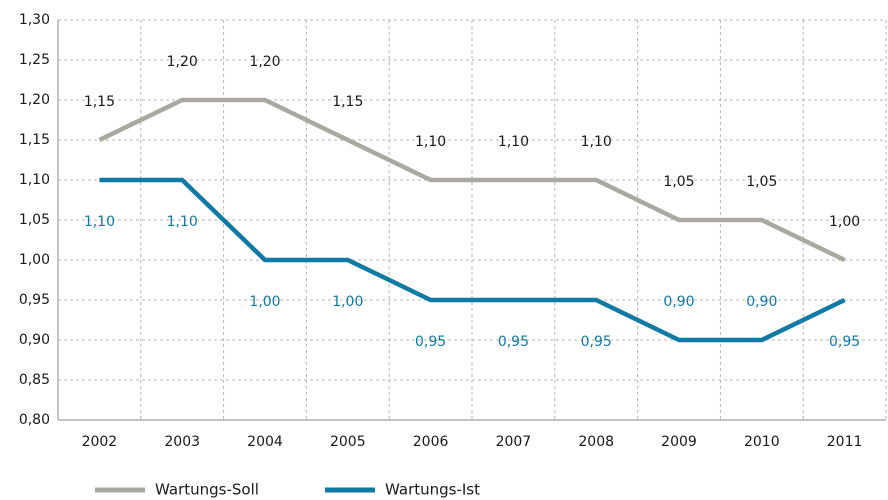 This screenshot has width=888, height=500. I want to click on y-tick-label: 0,95, so click(34, 300).